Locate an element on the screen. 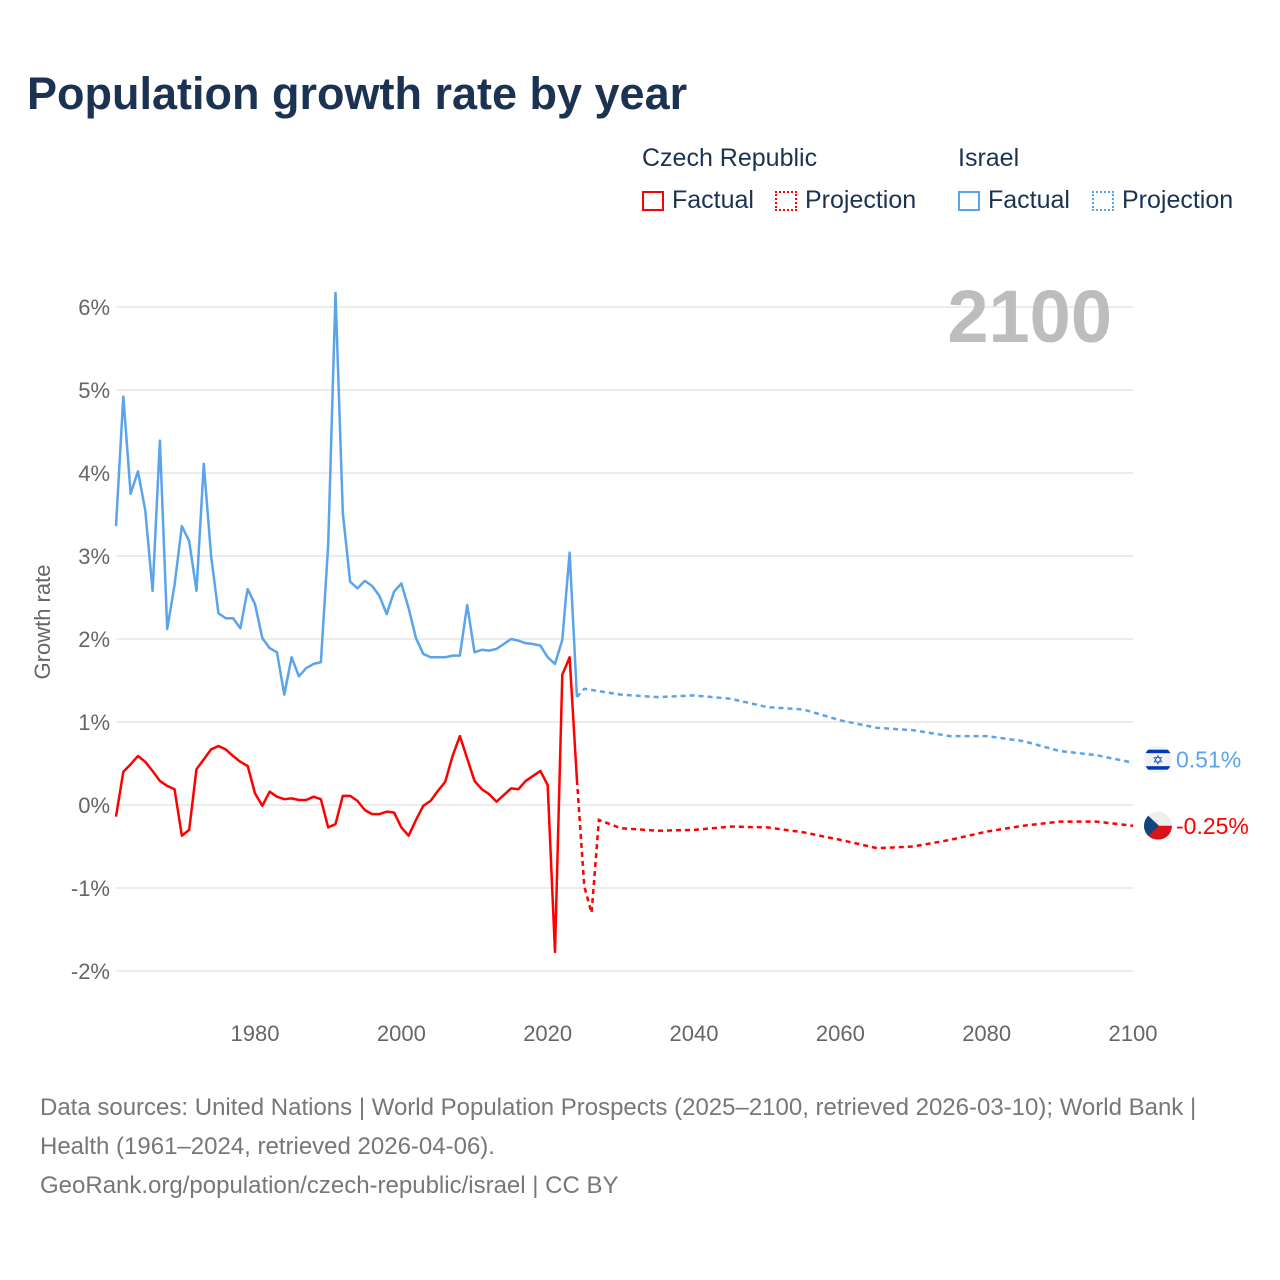 Image resolution: width=1280 pixels, height=1280 pixels. legend-czech-projection: Projection is located at coordinates (845, 200).